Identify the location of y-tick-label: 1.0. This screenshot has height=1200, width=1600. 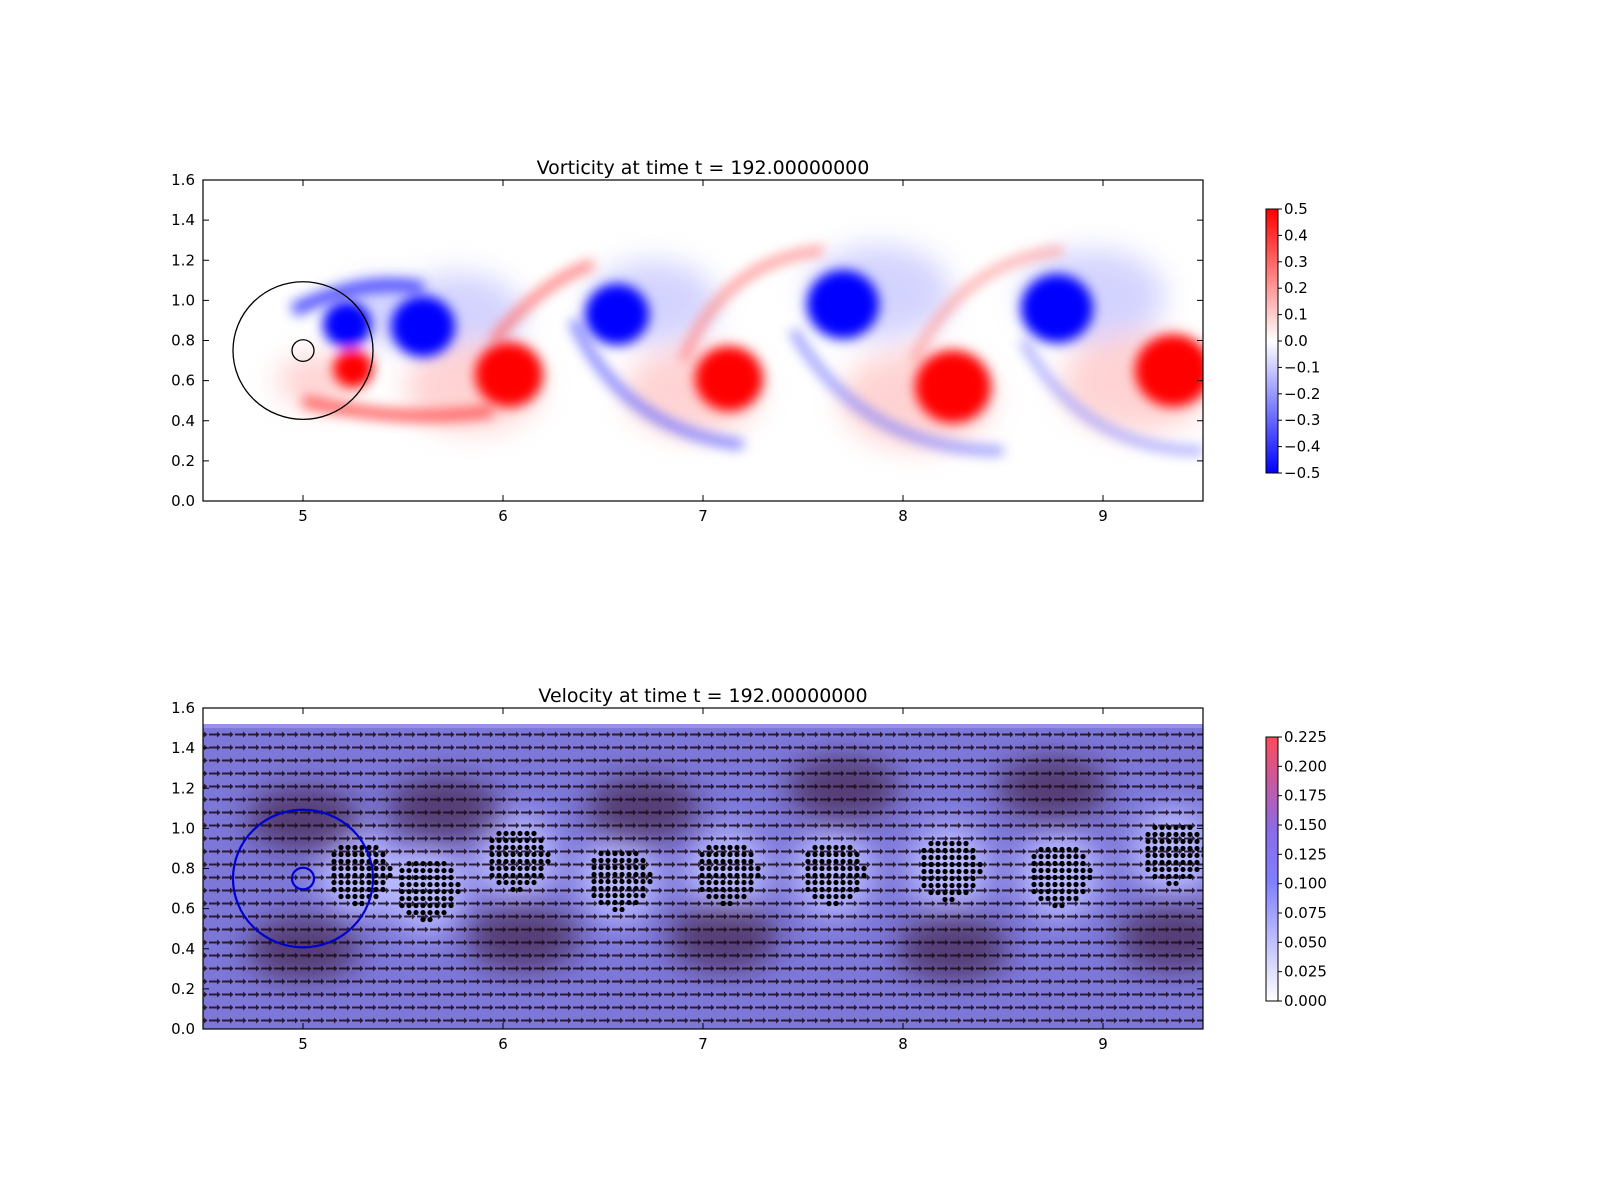
(183, 828).